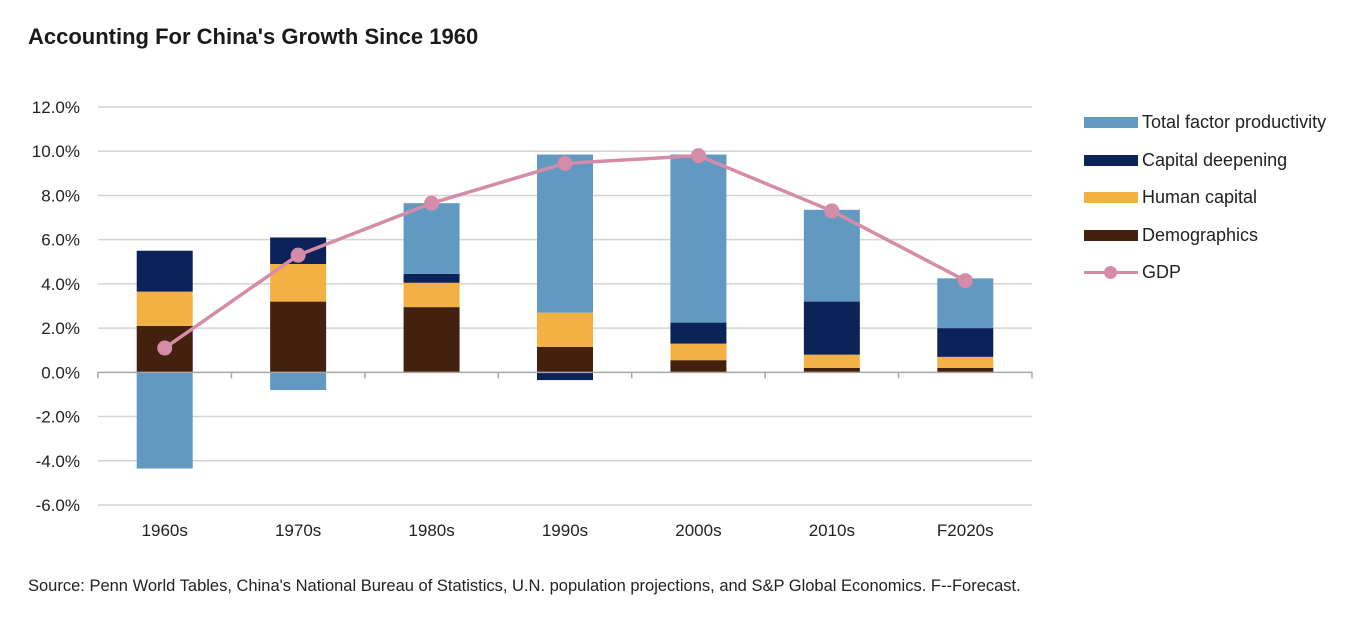 This screenshot has height=642, width=1372. I want to click on legend-label: Total factor productivity, so click(1234, 122).